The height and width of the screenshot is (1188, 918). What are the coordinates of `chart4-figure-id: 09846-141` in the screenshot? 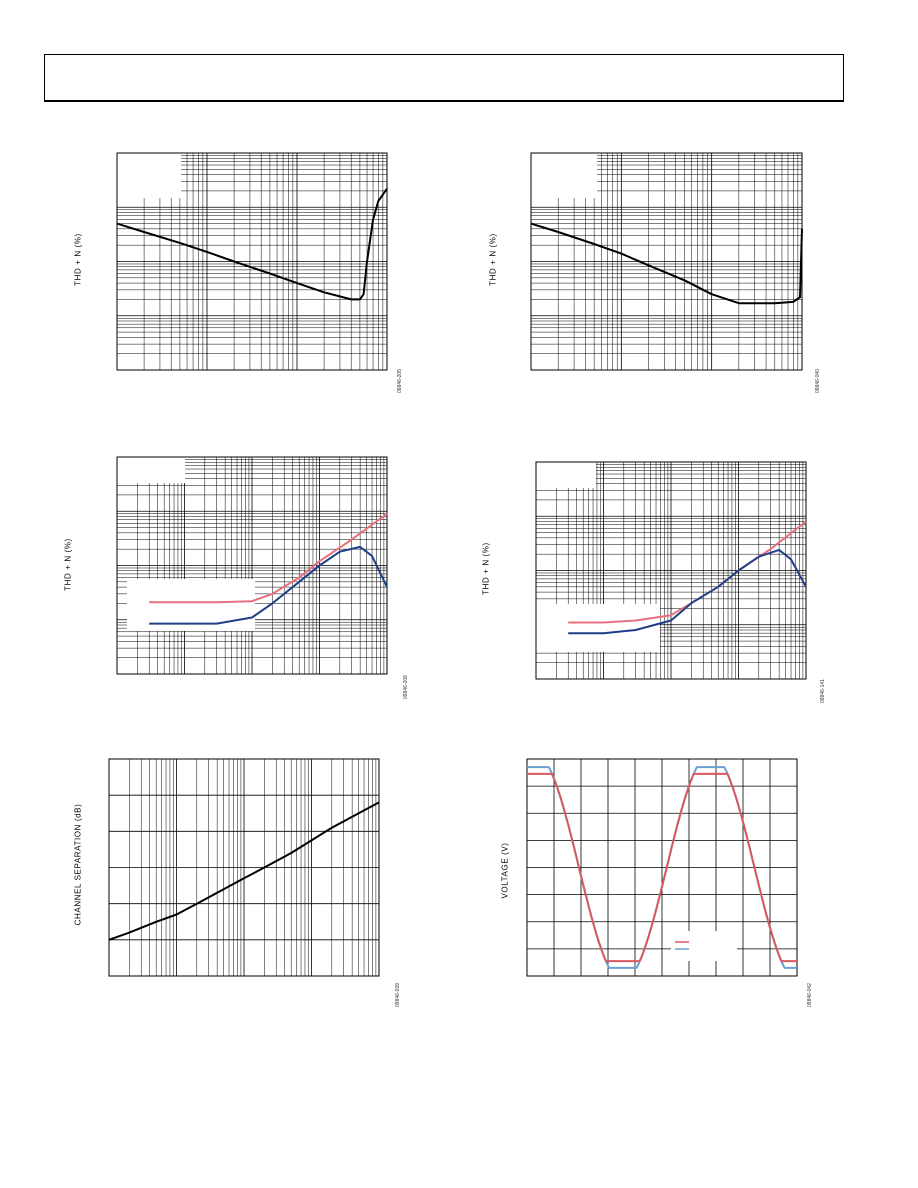 It's located at (823, 691).